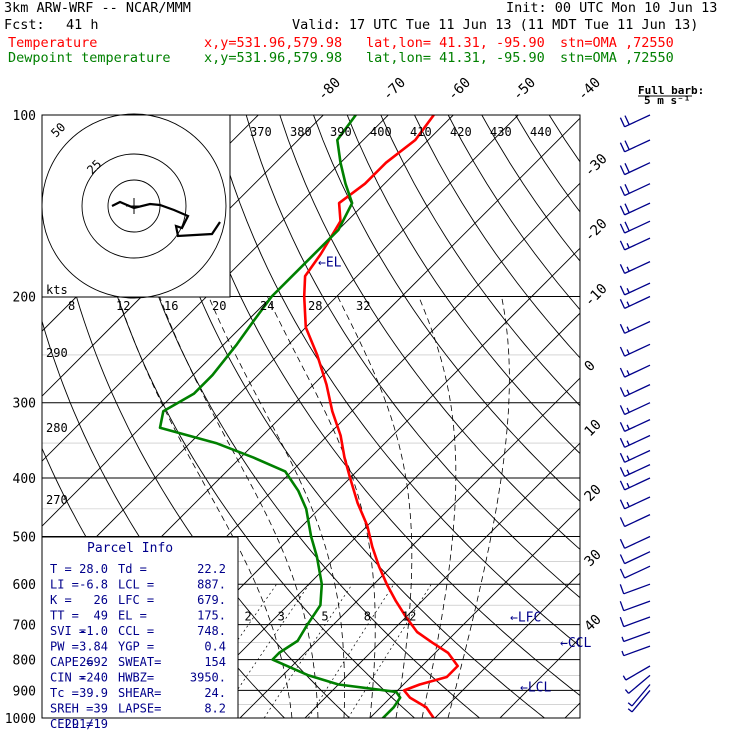  Describe the element at coordinates (208, 678) in the screenshot. I see `parcel-info-cell: 3950.` at that location.